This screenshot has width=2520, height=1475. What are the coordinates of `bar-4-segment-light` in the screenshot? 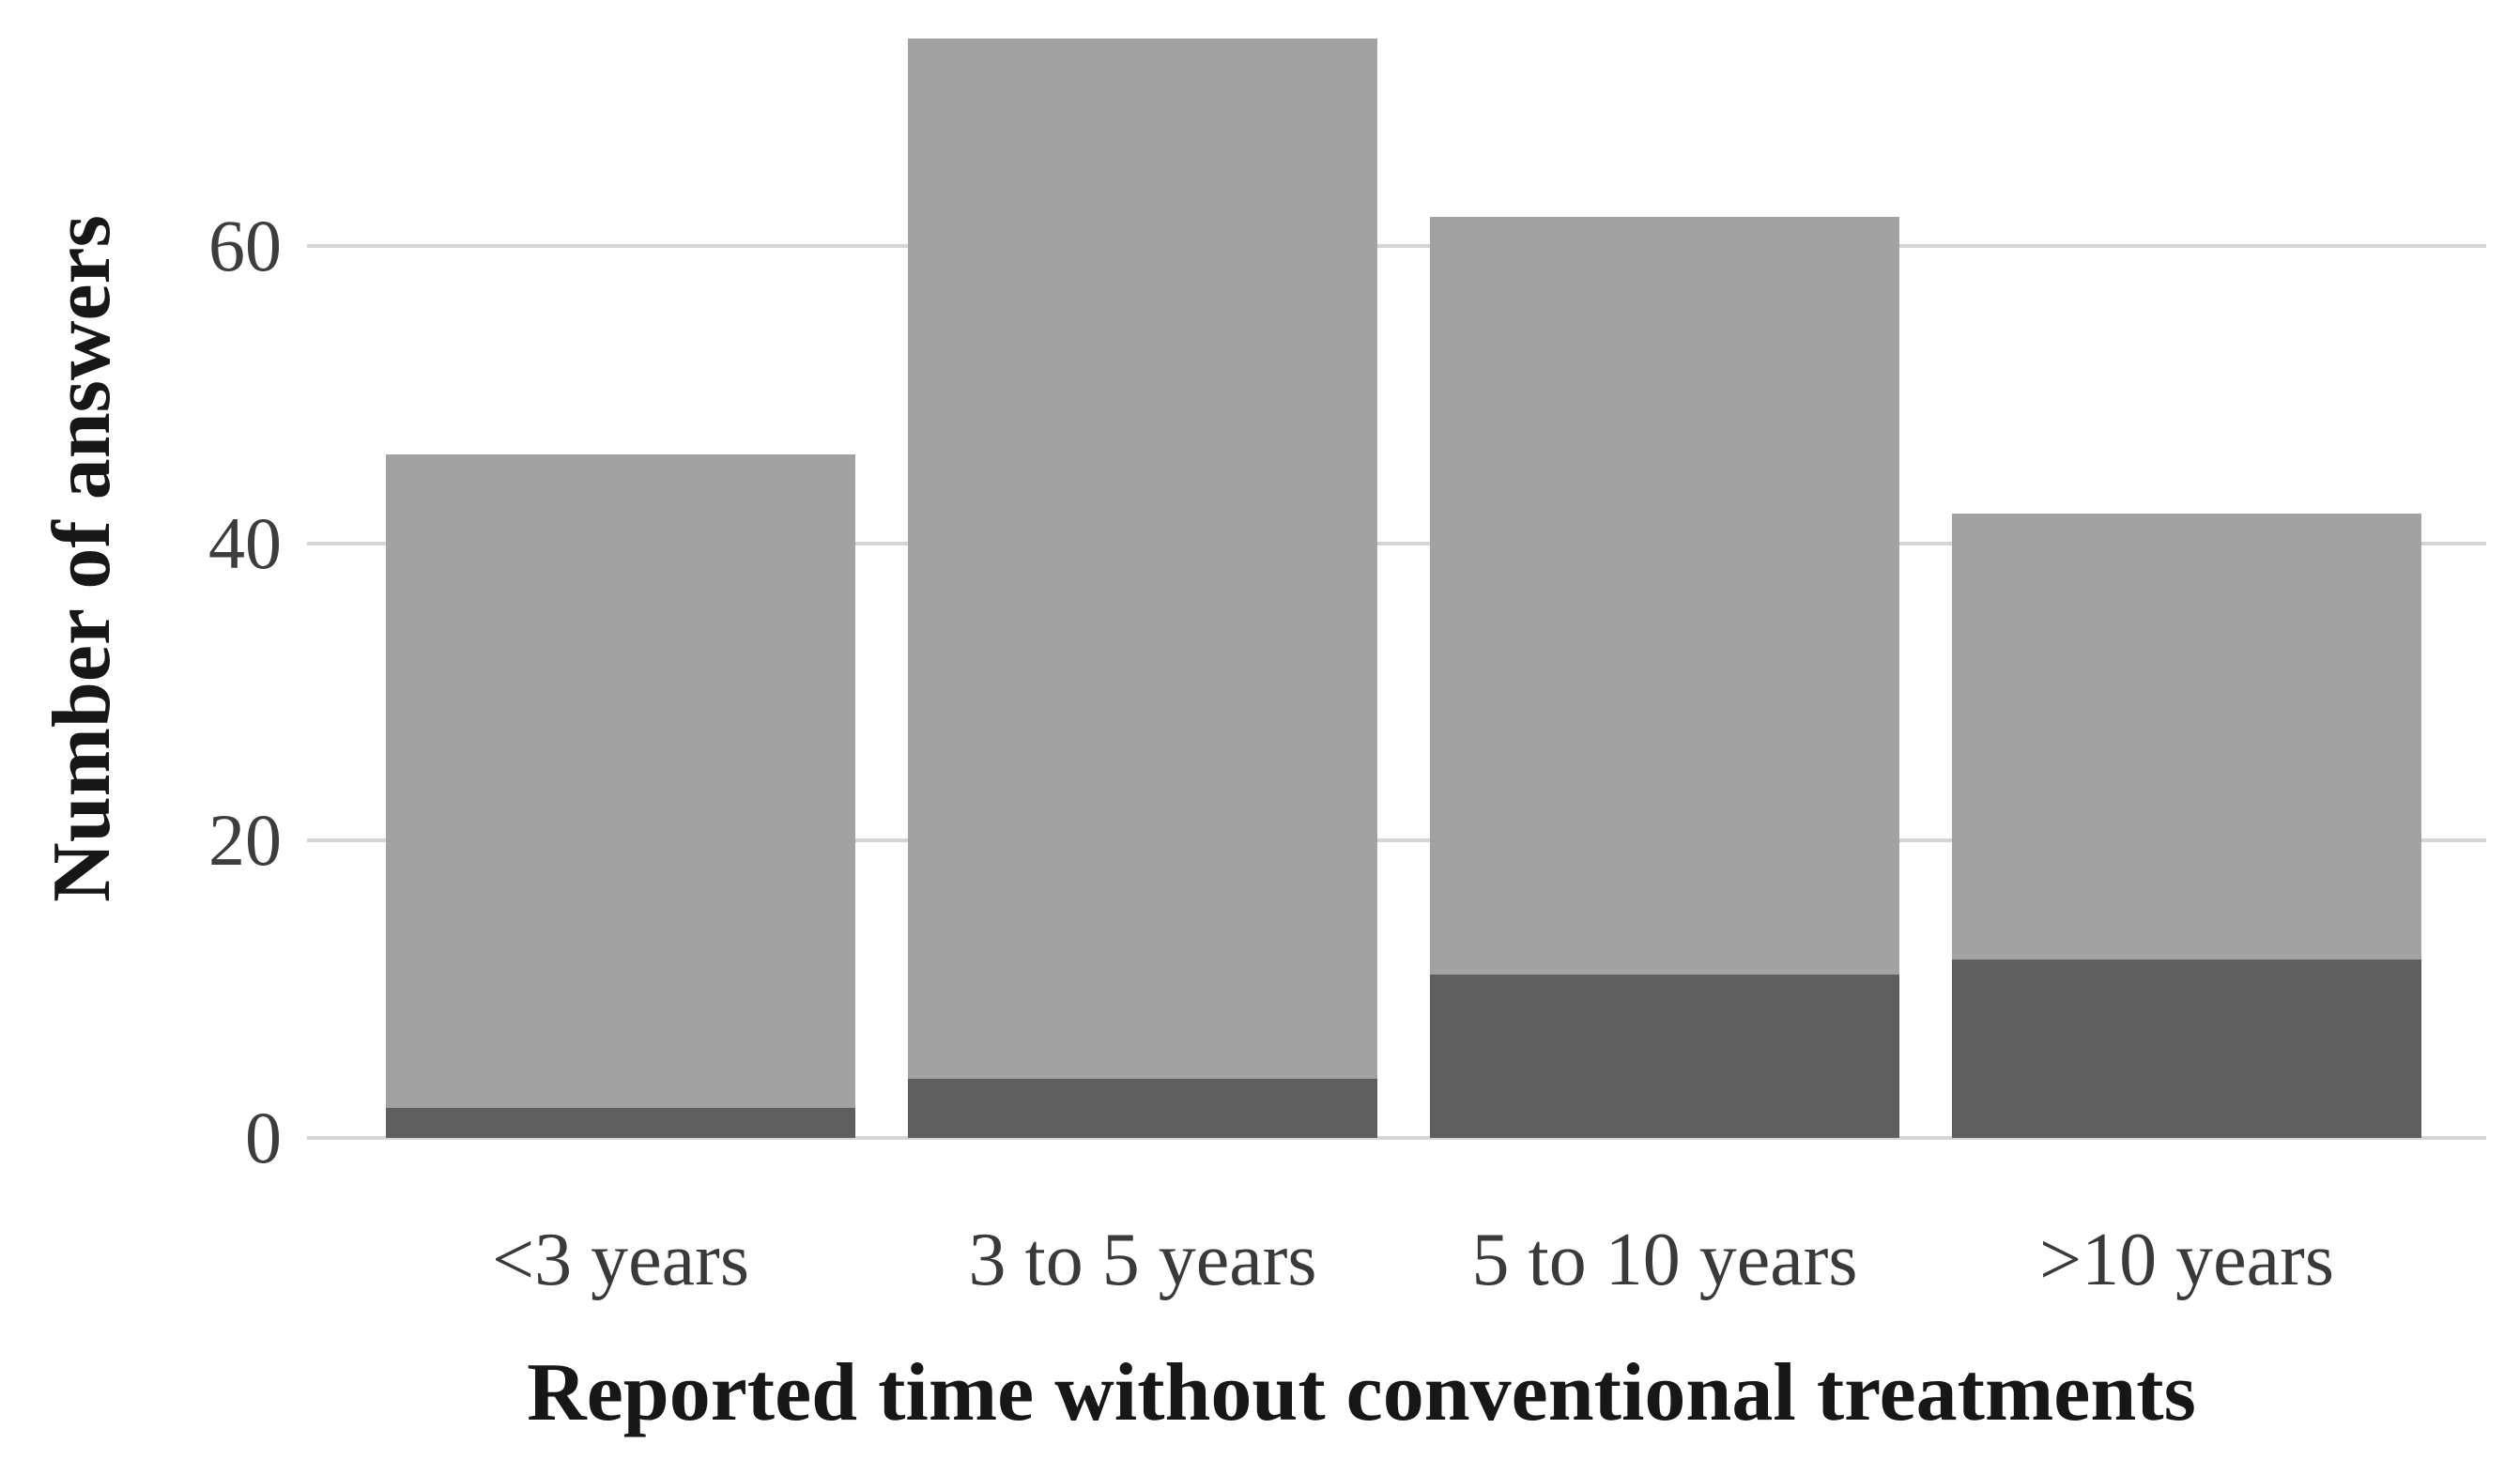 It's located at (2186, 737).